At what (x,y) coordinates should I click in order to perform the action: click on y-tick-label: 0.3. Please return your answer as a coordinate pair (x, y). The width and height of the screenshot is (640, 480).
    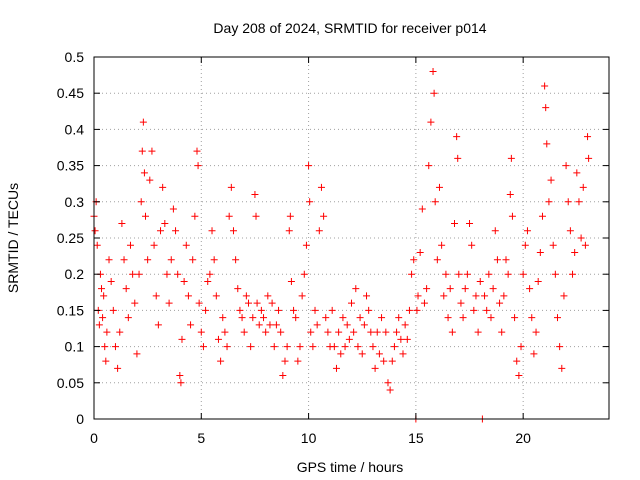
    Looking at the image, I should click on (75, 202).